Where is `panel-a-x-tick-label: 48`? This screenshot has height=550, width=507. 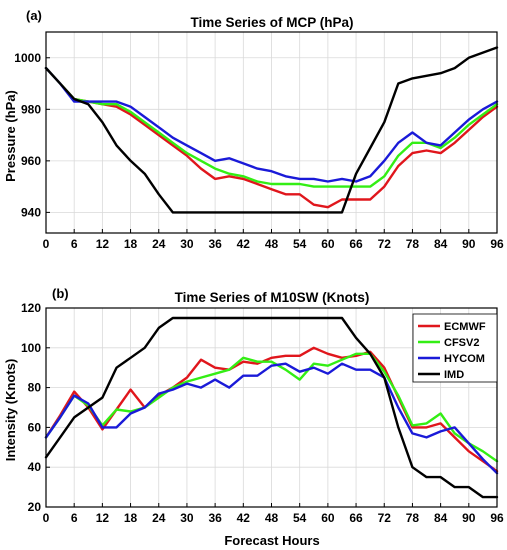
panel-a-x-tick-label: 48 is located at coordinates (272, 244).